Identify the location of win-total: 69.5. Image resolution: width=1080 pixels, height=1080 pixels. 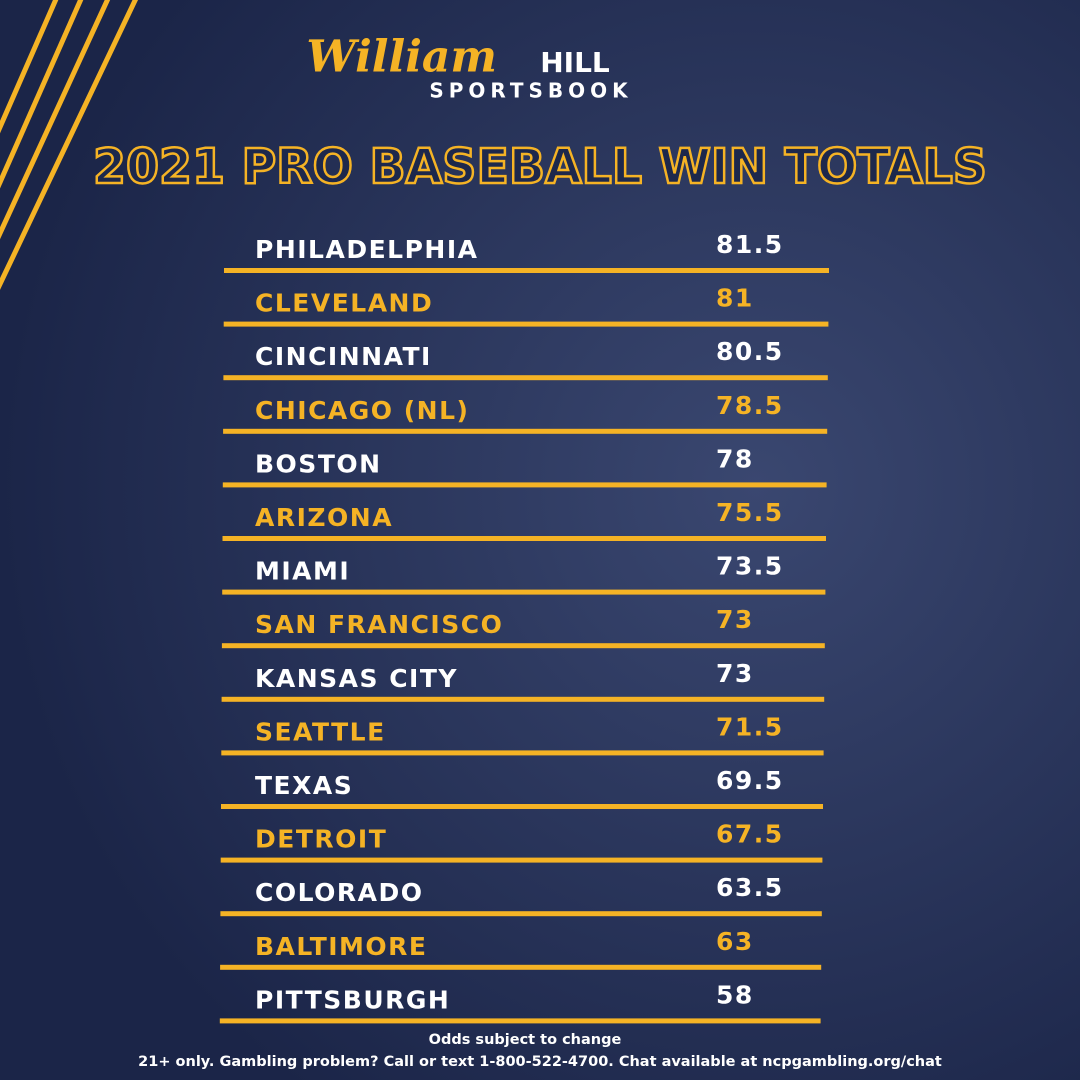
(750, 780).